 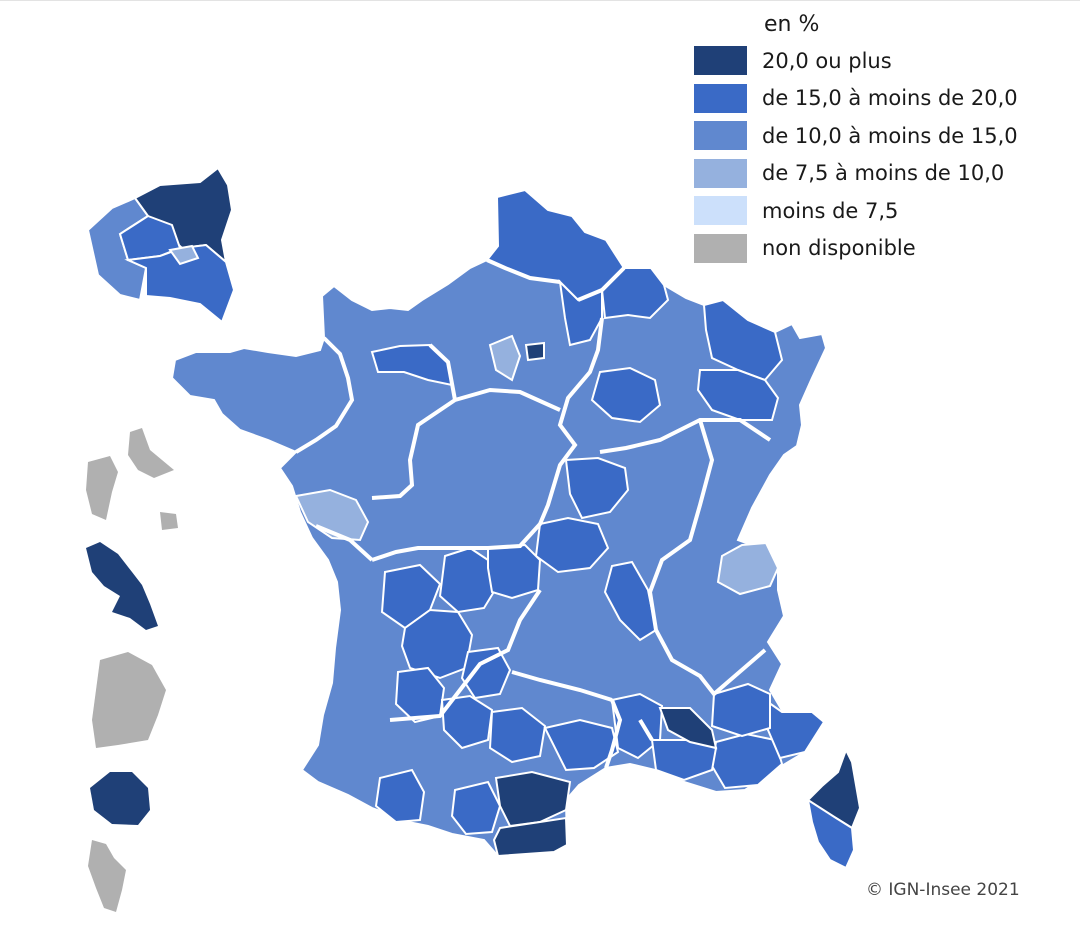 What do you see at coordinates (533, 799) in the screenshot?
I see `dept-herault` at bounding box center [533, 799].